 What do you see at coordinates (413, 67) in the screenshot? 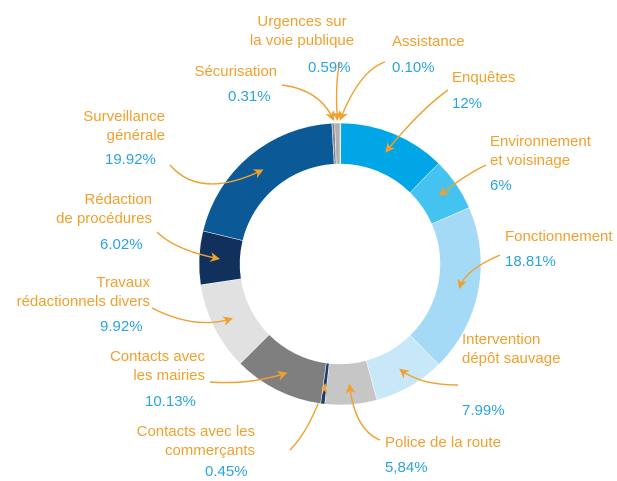
I see `segment-value: 0.10%` at bounding box center [413, 67].